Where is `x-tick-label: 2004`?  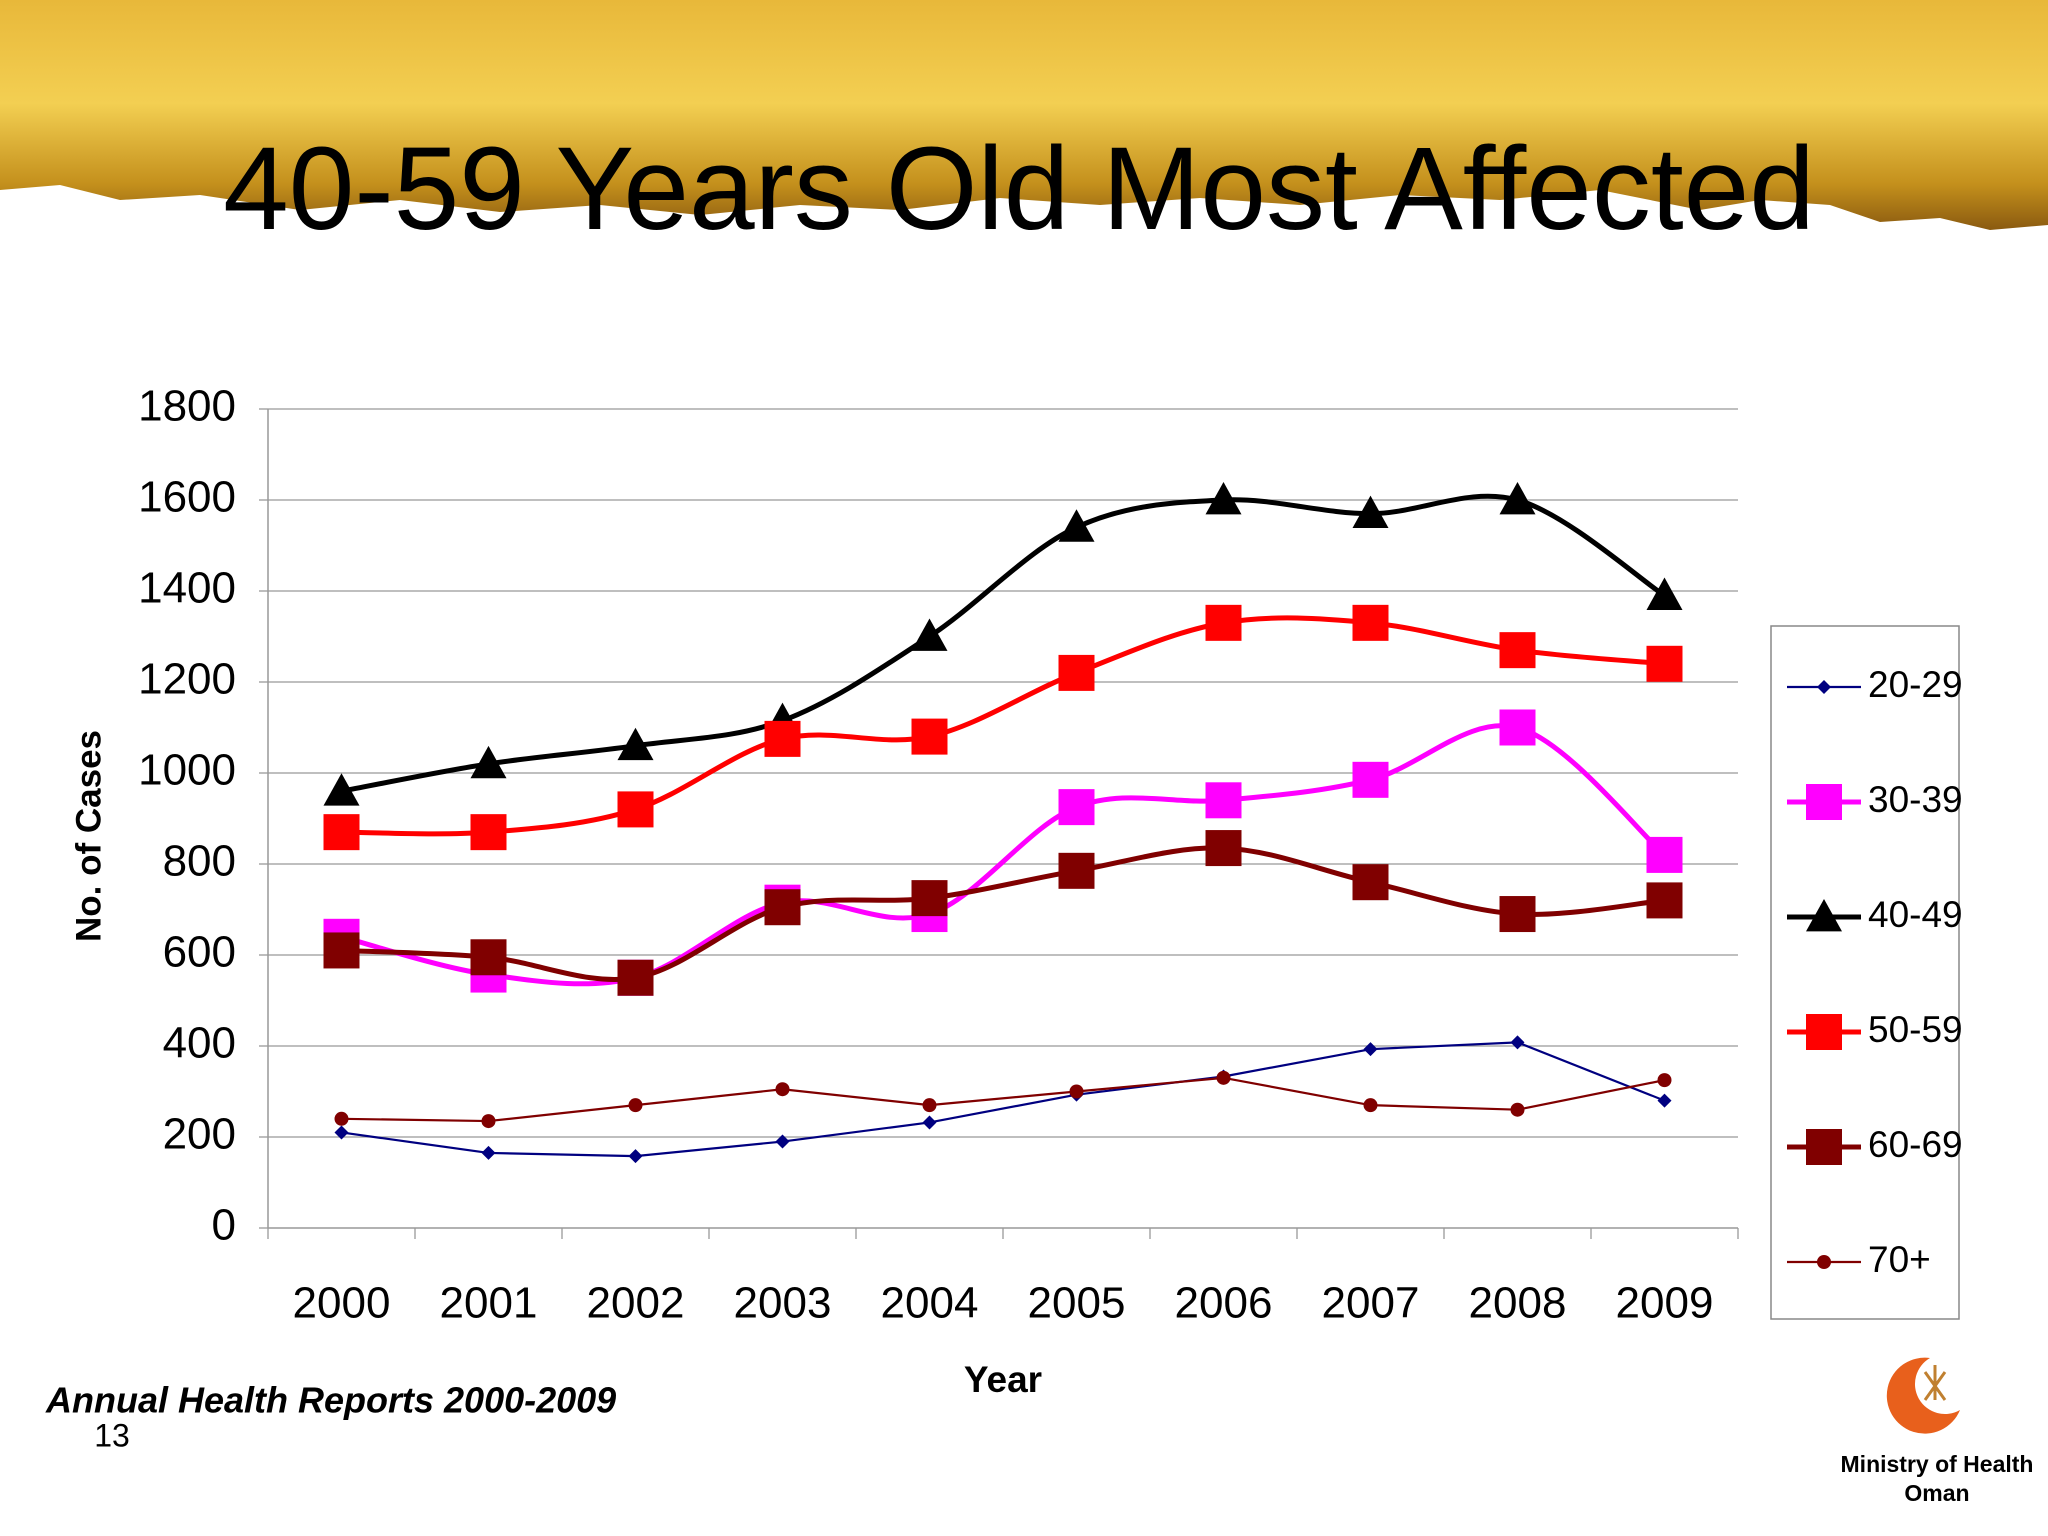
x-tick-label: 2004 is located at coordinates (930, 1303).